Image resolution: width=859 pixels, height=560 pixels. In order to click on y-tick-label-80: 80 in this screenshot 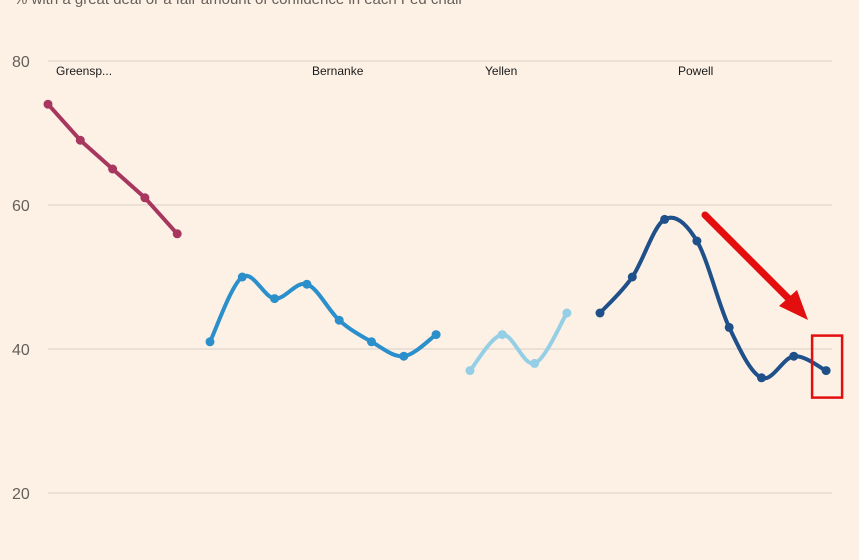, I will do `click(21, 62)`.